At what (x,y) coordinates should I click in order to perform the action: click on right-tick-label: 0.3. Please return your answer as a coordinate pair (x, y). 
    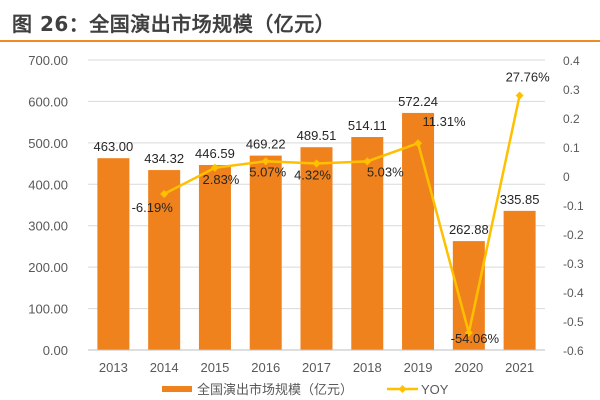
    Looking at the image, I should click on (571, 90).